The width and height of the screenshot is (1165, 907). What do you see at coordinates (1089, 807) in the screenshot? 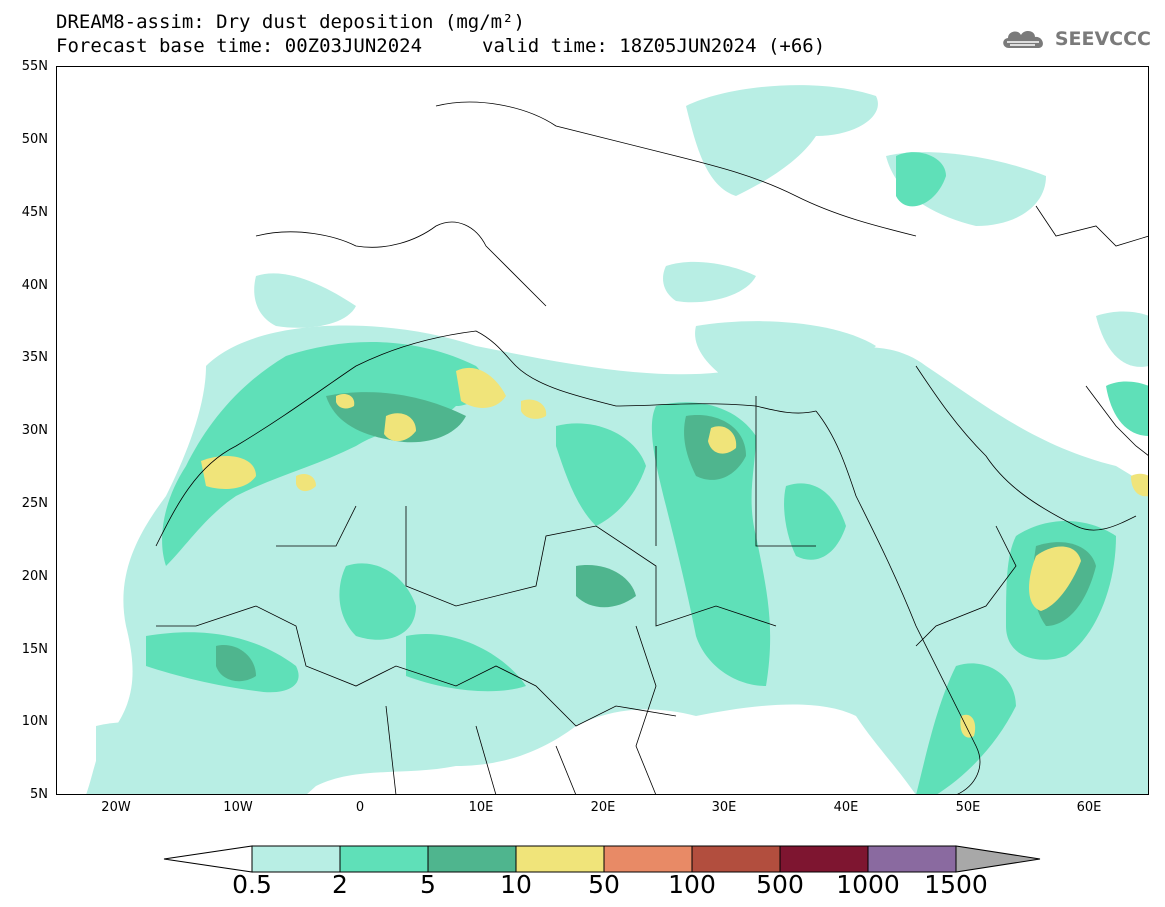
I see `lon-label-60e: 60E` at bounding box center [1089, 807].